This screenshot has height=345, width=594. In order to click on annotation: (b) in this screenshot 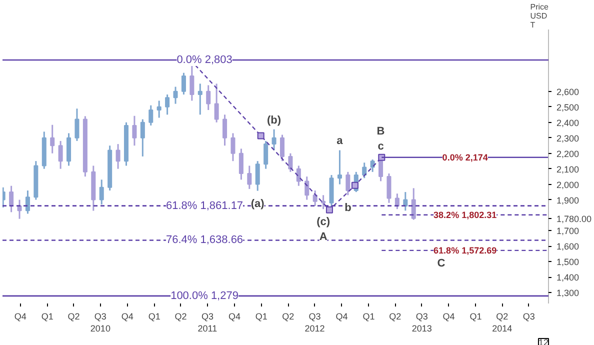, I will do `click(274, 120)`.